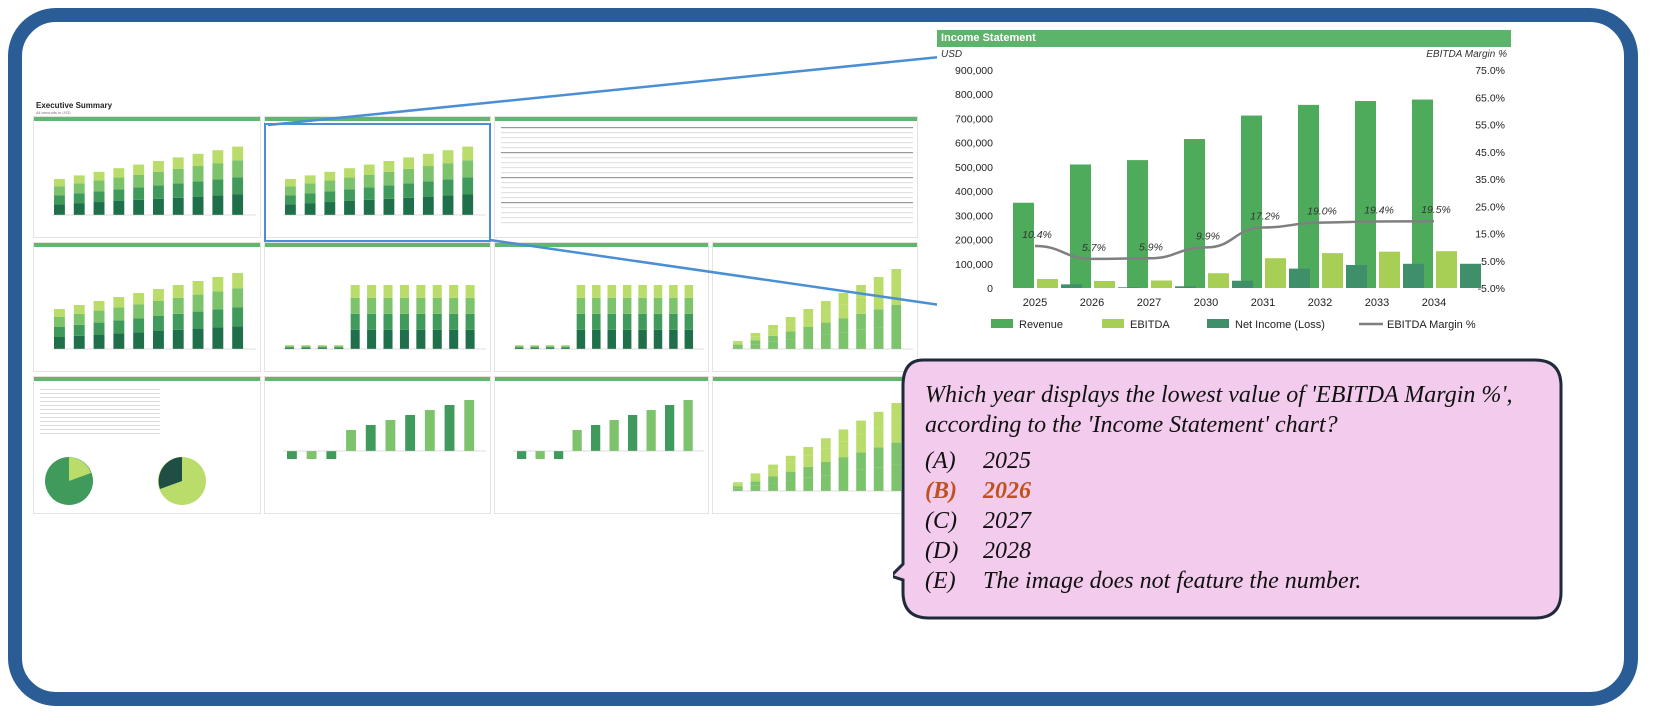 This screenshot has width=1660, height=721. Describe the element at coordinates (1490, 235) in the screenshot. I see `y-right-tick-label: 15.0%` at that location.